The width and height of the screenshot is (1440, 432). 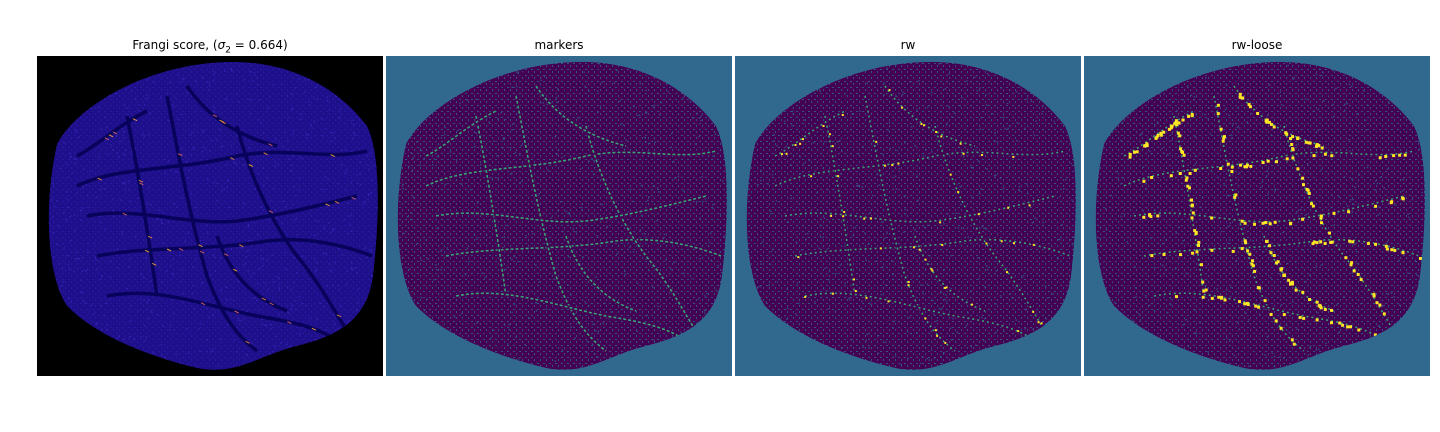 What do you see at coordinates (911, 216) in the screenshot?
I see `highlights` at bounding box center [911, 216].